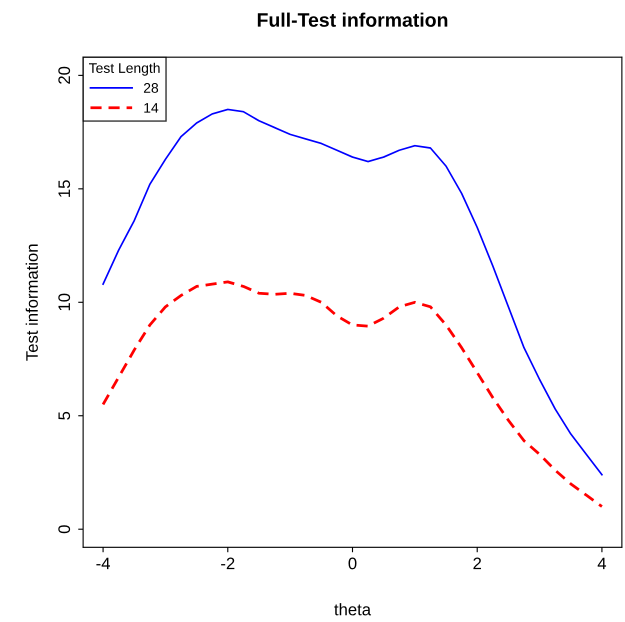  What do you see at coordinates (64, 75) in the screenshot?
I see `y-tick-label: 20` at bounding box center [64, 75].